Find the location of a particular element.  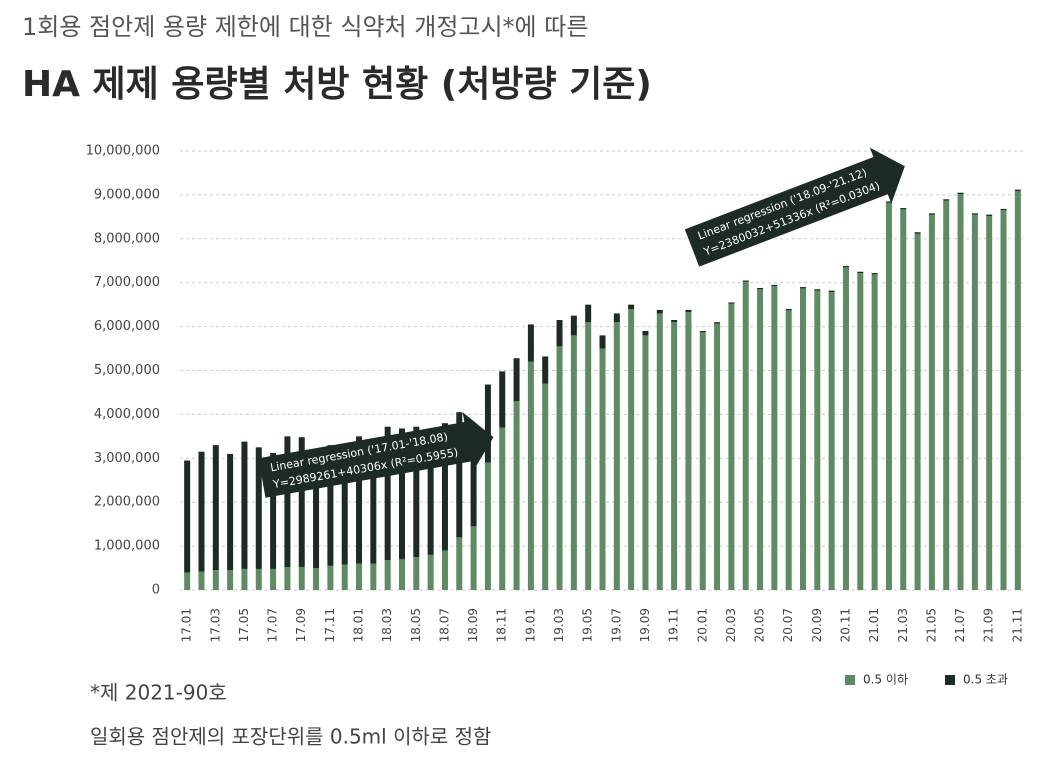

x-tick-label: 18.03 is located at coordinates (387, 625).